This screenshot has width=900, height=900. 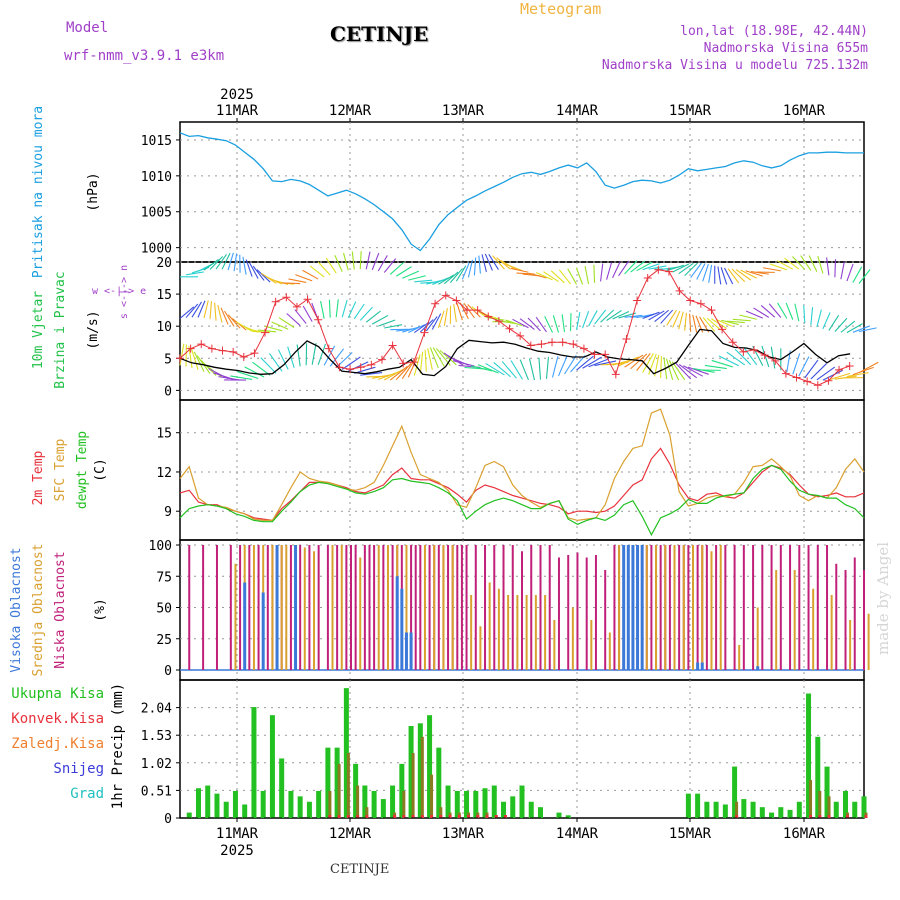 What do you see at coordinates (367, 812) in the screenshot?
I see `precip-bar-convective` at bounding box center [367, 812].